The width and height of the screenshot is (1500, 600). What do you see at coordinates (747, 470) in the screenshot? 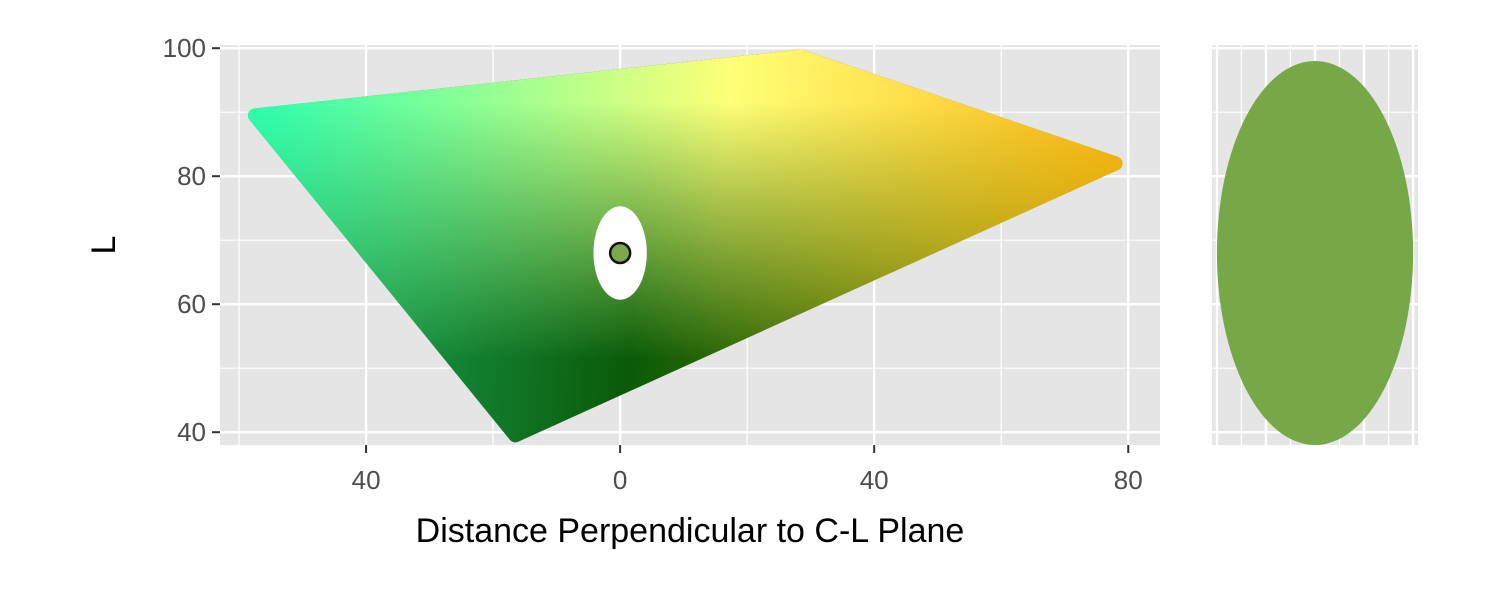
I see `x-axis-ticks: 40 0 40 80` at bounding box center [747, 470].